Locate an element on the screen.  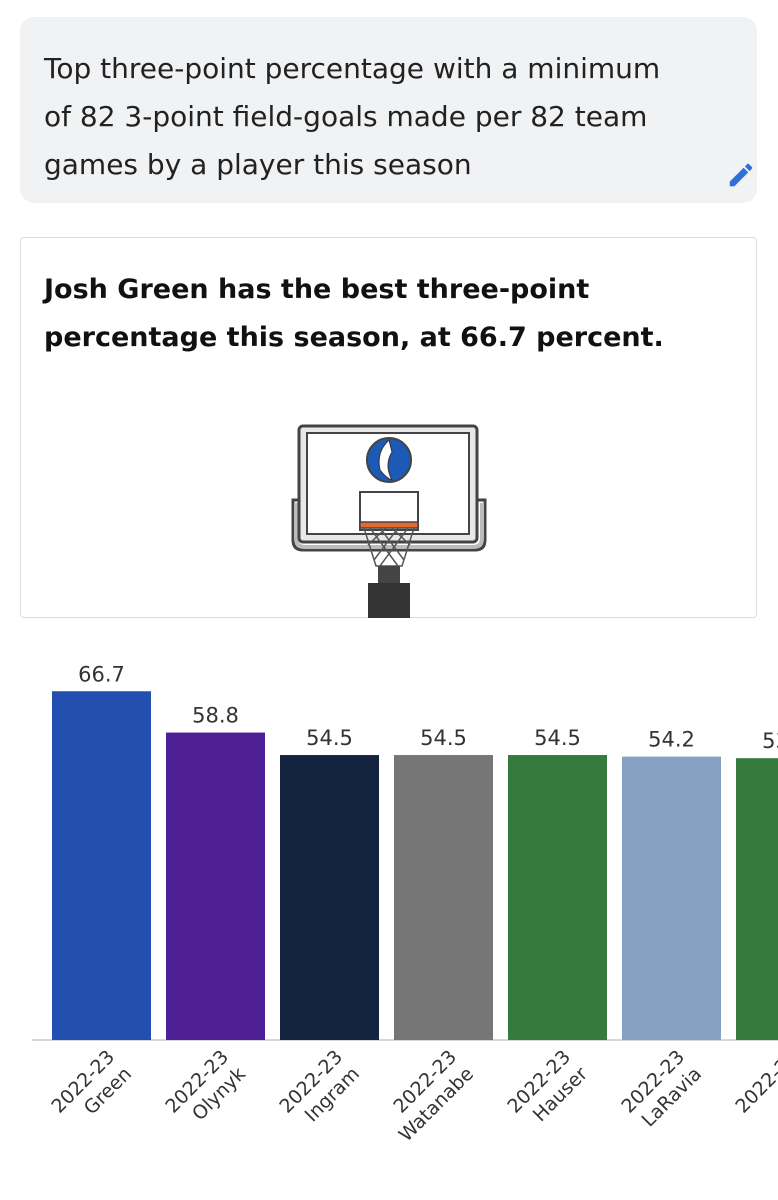
value-label: 53.9 is located at coordinates (770, 741).